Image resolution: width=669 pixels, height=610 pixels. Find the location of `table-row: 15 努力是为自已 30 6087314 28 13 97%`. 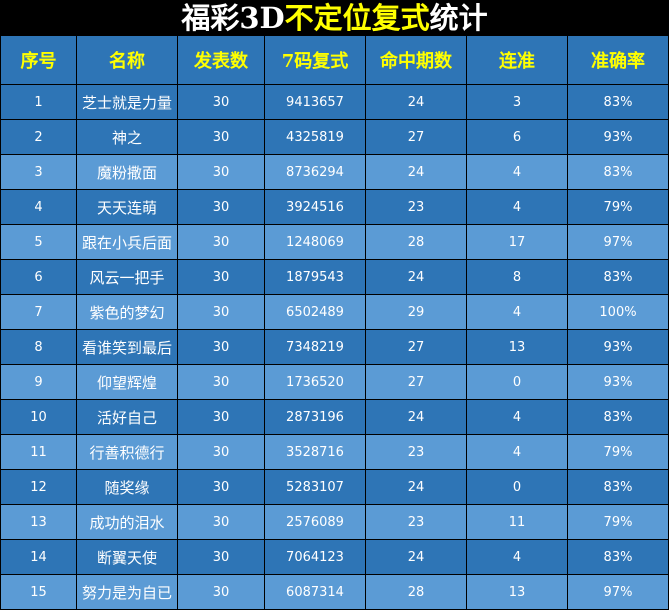

table-row: 15 努力是为自已 30 6087314 28 13 97% is located at coordinates (334, 592).